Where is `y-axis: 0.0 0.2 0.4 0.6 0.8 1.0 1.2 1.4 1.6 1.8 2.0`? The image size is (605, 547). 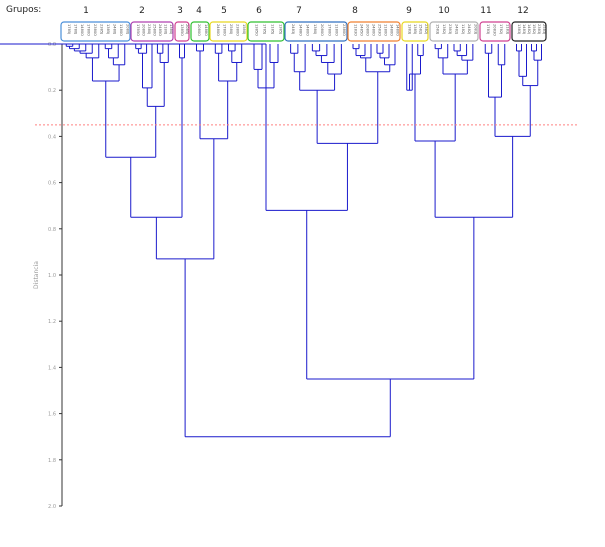 y-axis: 0.0 0.2 0.4 0.6 0.8 1.0 1.2 1.4 1.6 1.8 2.0 is located at coordinates (55, 276).